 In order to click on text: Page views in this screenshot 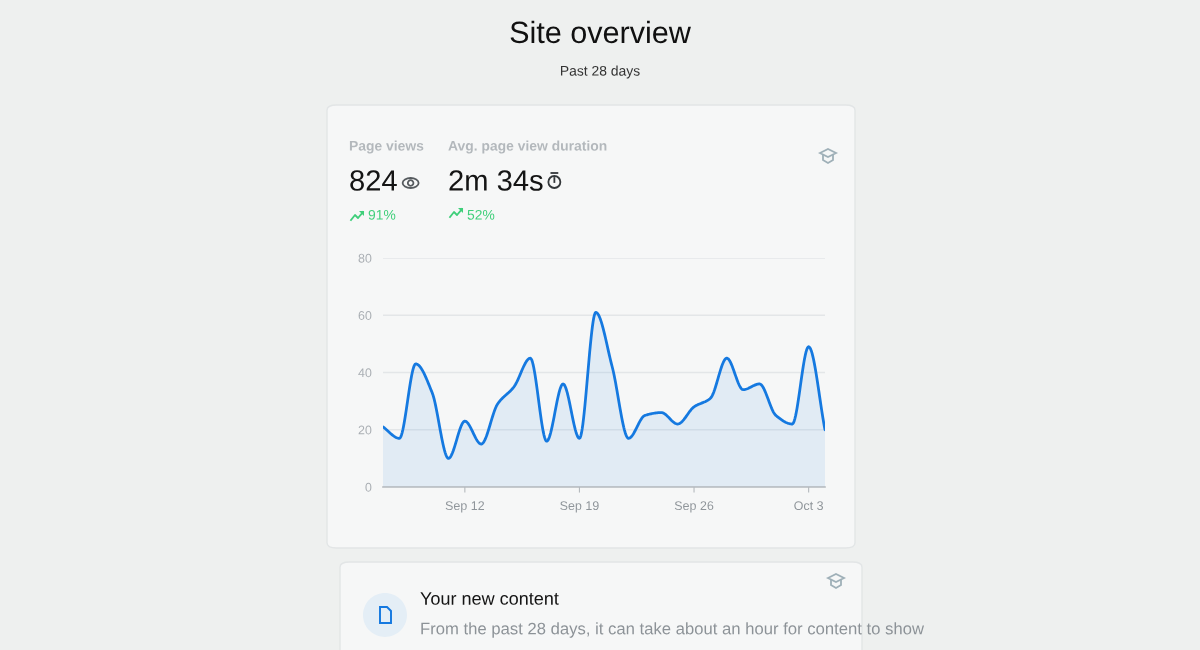, I will do `click(386, 147)`.